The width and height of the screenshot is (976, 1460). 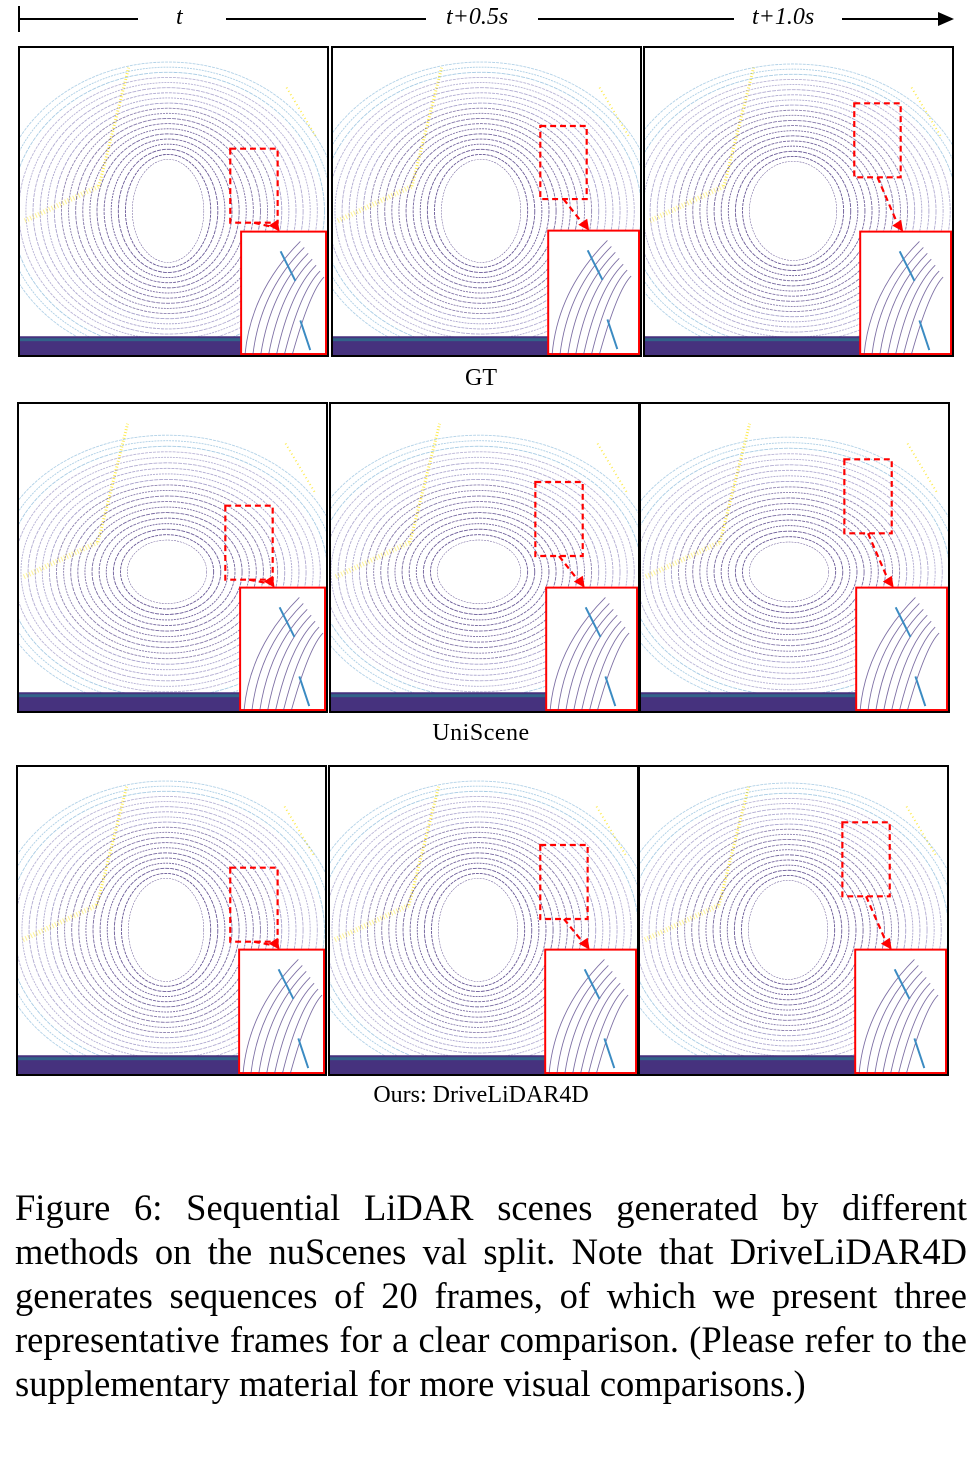 What do you see at coordinates (481, 733) in the screenshot?
I see `row-label-uniscene: UniScene` at bounding box center [481, 733].